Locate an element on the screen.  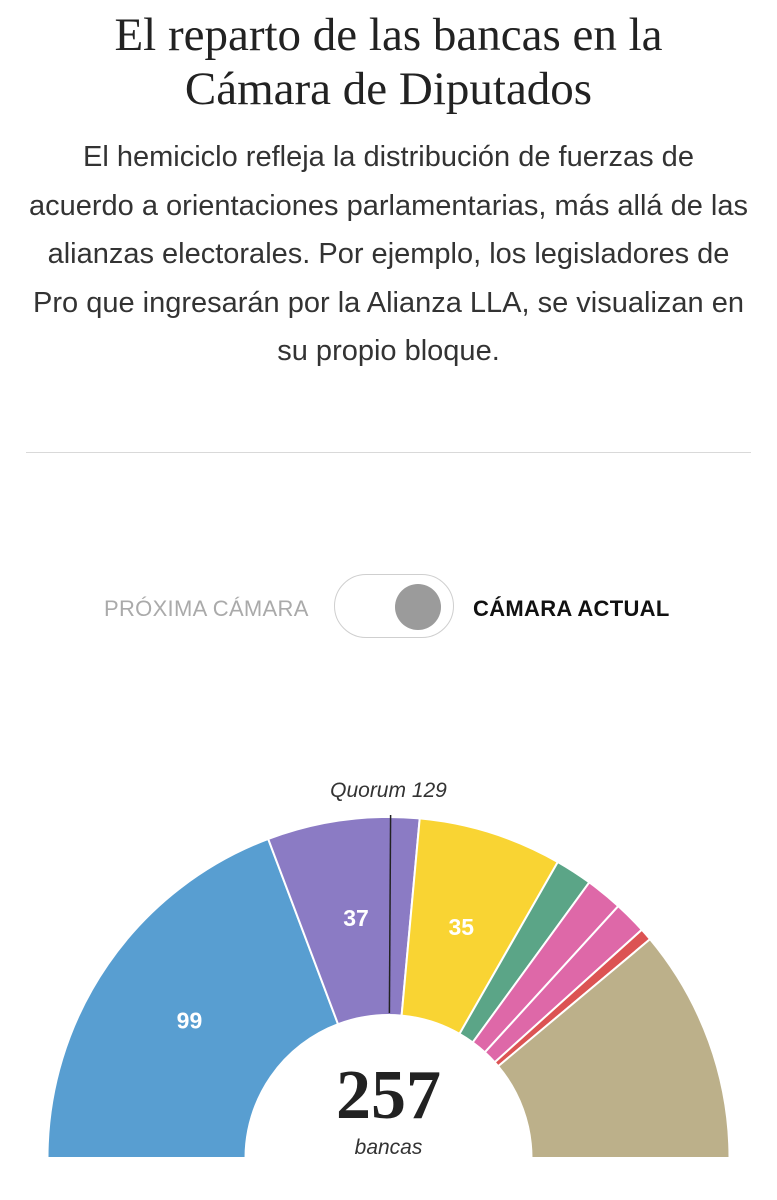
sector-value-label: 37 is located at coordinates (356, 918).